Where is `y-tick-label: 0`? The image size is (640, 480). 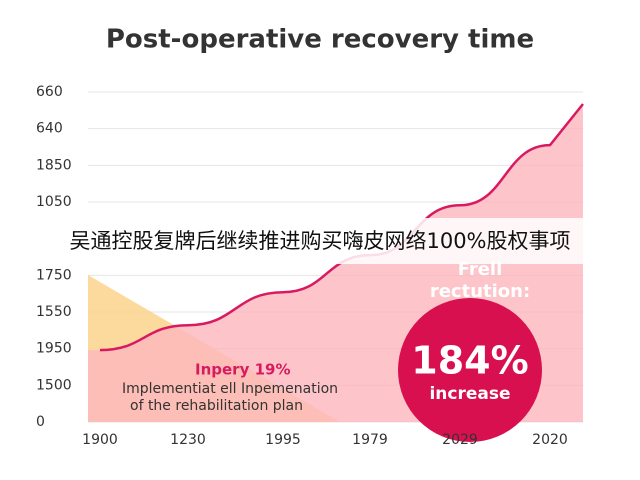
y-tick-label: 0 is located at coordinates (40, 422).